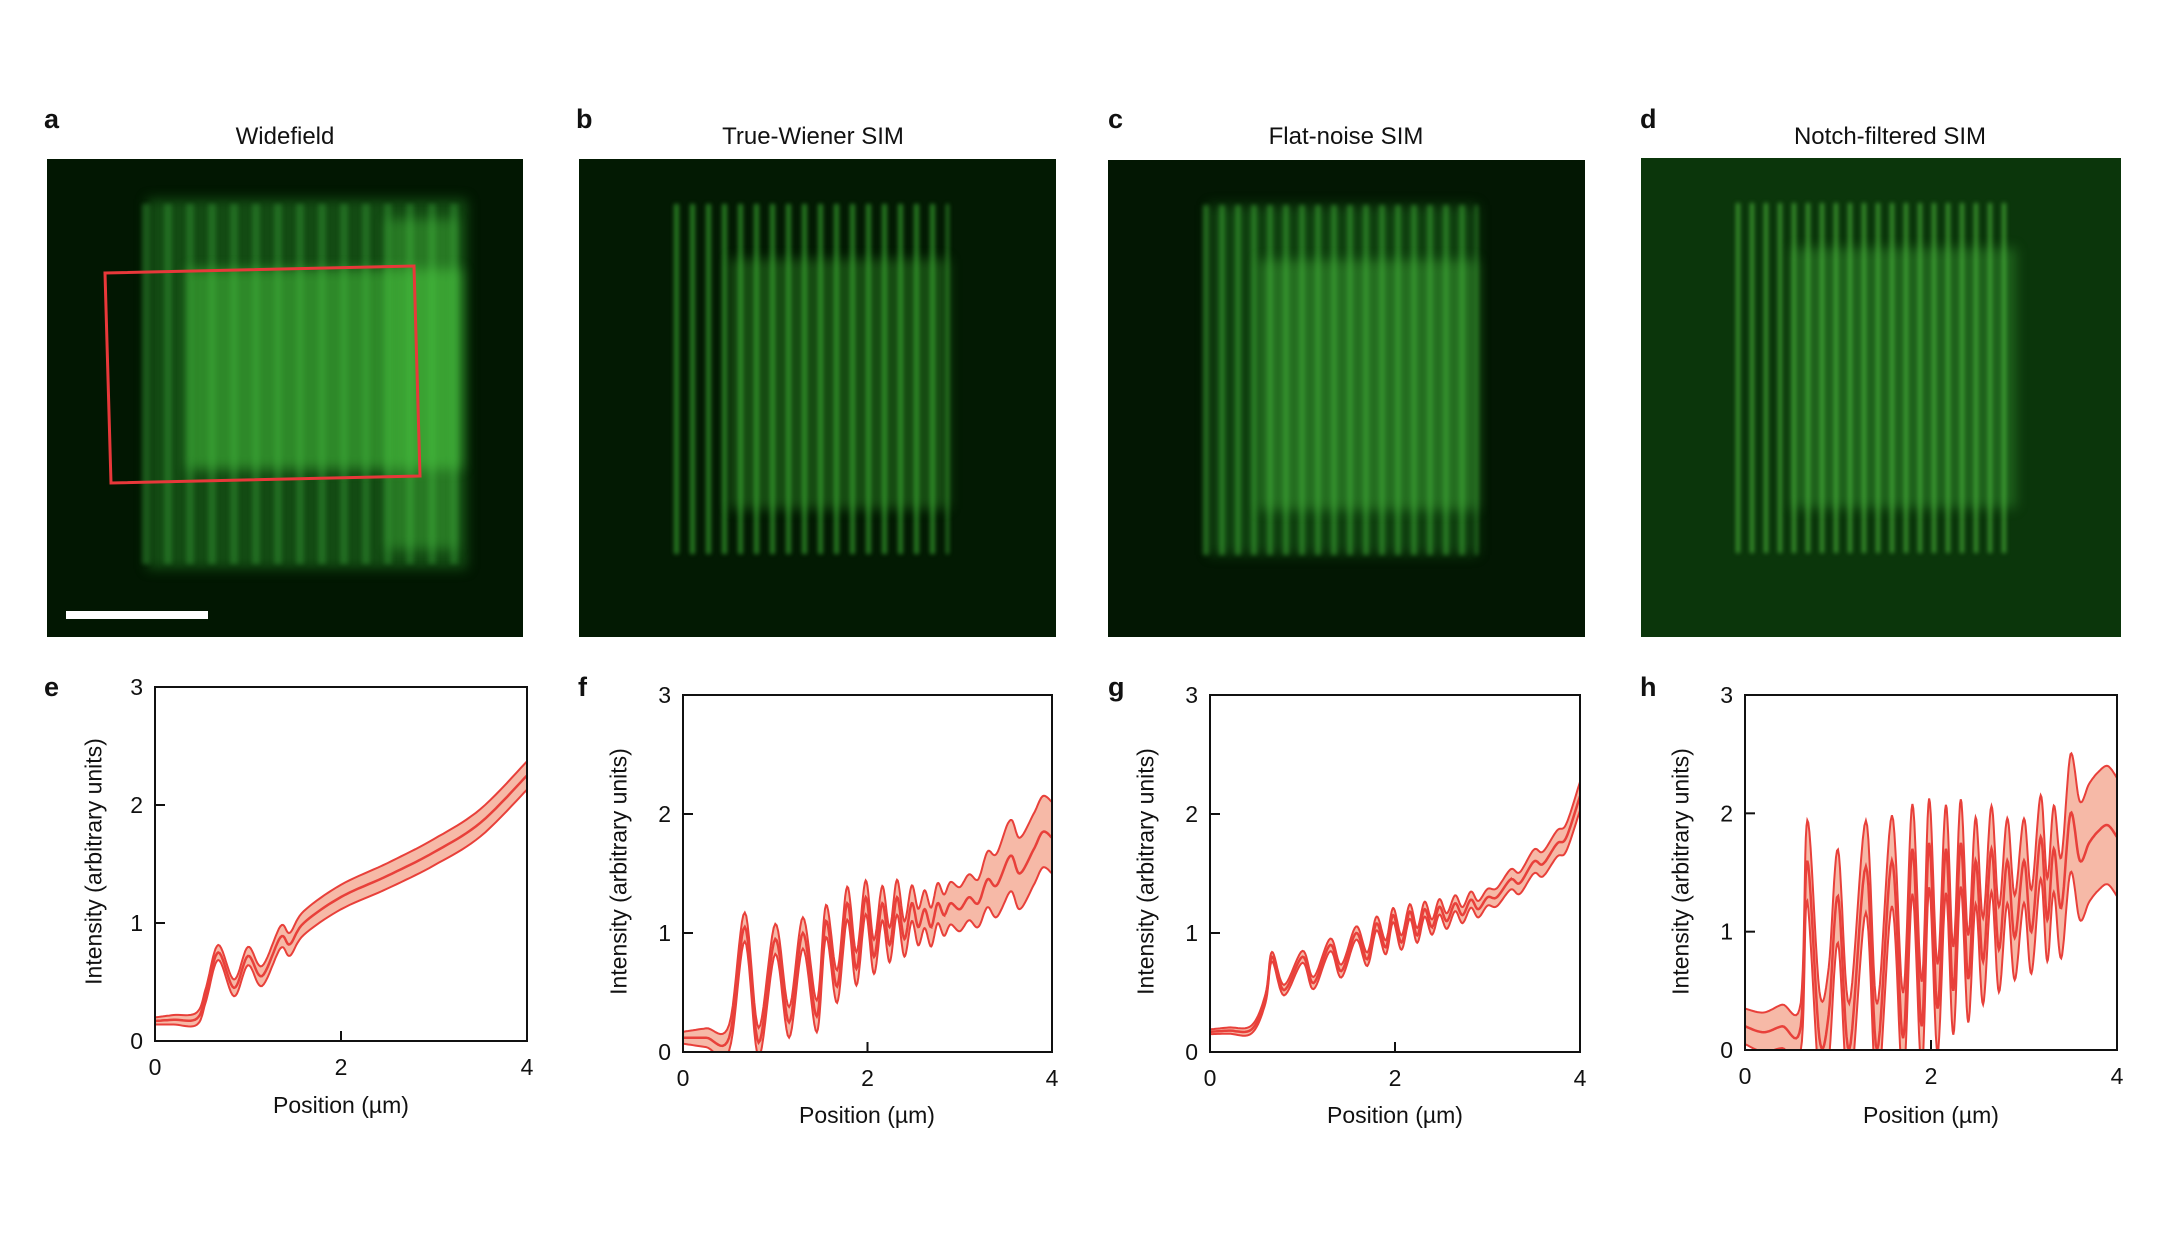 Image resolution: width=2160 pixels, height=1260 pixels. Describe the element at coordinates (1890, 136) in the screenshot. I see `panel-title-notch-filtered-sim: Notch-filtered SIM` at that location.